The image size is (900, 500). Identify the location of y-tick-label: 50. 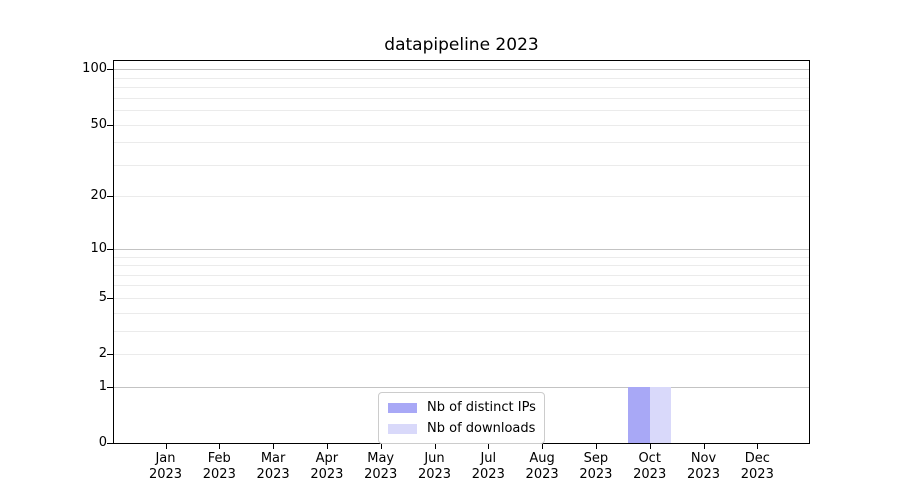
(98, 124).